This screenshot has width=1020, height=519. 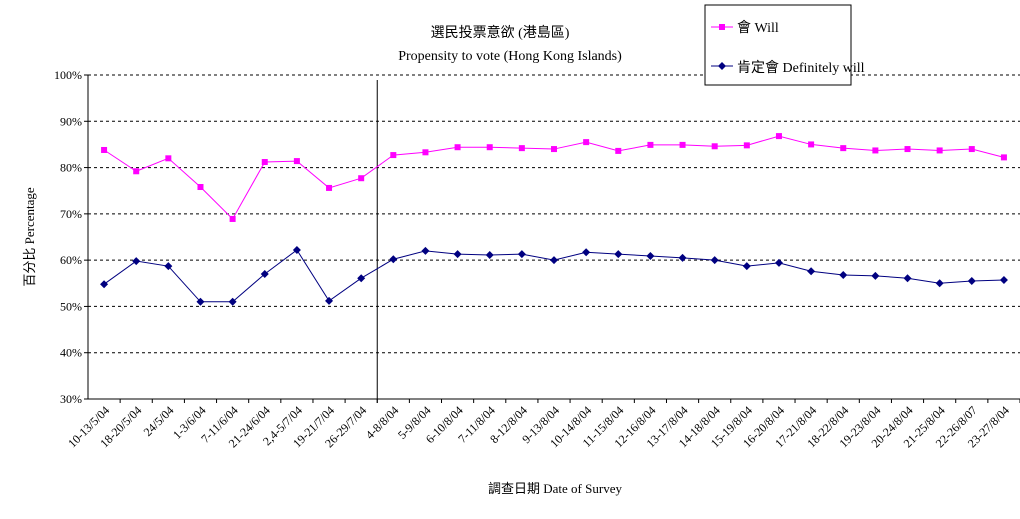 What do you see at coordinates (71, 121) in the screenshot?
I see `y-tick-label: 90%` at bounding box center [71, 121].